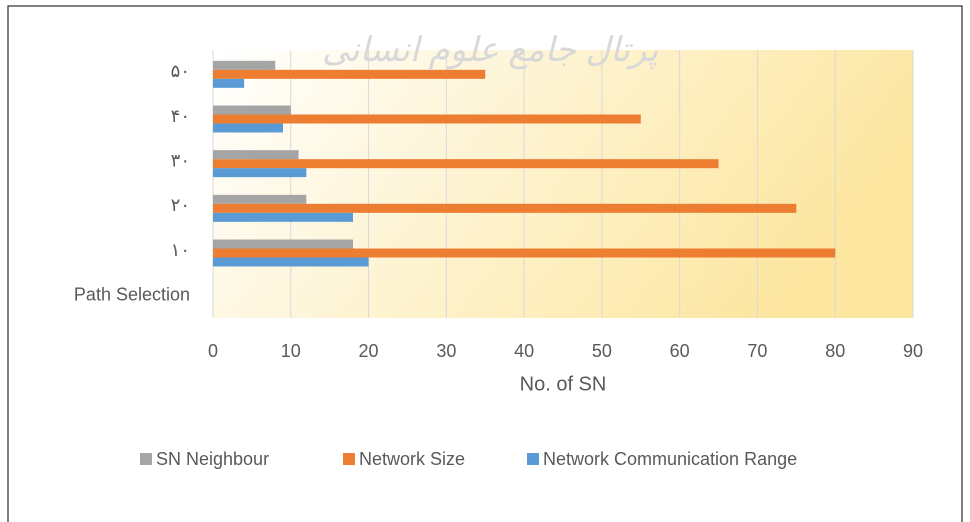  Describe the element at coordinates (369, 351) in the screenshot. I see `x-tick-label: 20` at that location.